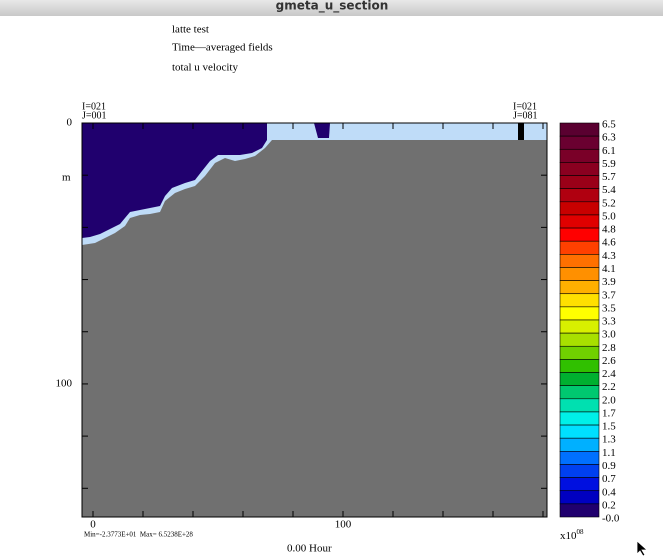  I want to click on colorbar-label: 5.2, so click(609, 203).